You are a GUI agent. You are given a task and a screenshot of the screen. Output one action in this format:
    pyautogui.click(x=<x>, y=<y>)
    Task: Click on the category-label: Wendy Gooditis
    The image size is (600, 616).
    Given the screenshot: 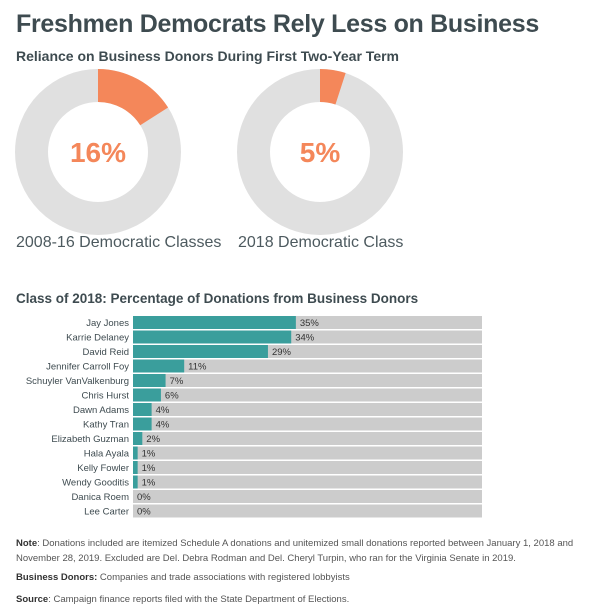 What is the action you would take?
    pyautogui.click(x=95, y=483)
    